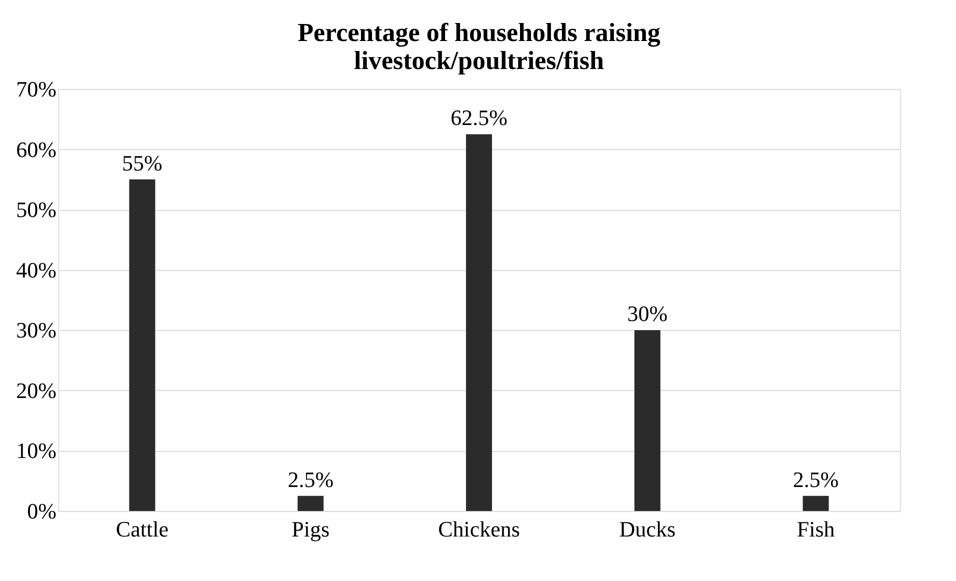 The image size is (956, 581). Describe the element at coordinates (479, 117) in the screenshot. I see `data-label: 62.5%` at that location.